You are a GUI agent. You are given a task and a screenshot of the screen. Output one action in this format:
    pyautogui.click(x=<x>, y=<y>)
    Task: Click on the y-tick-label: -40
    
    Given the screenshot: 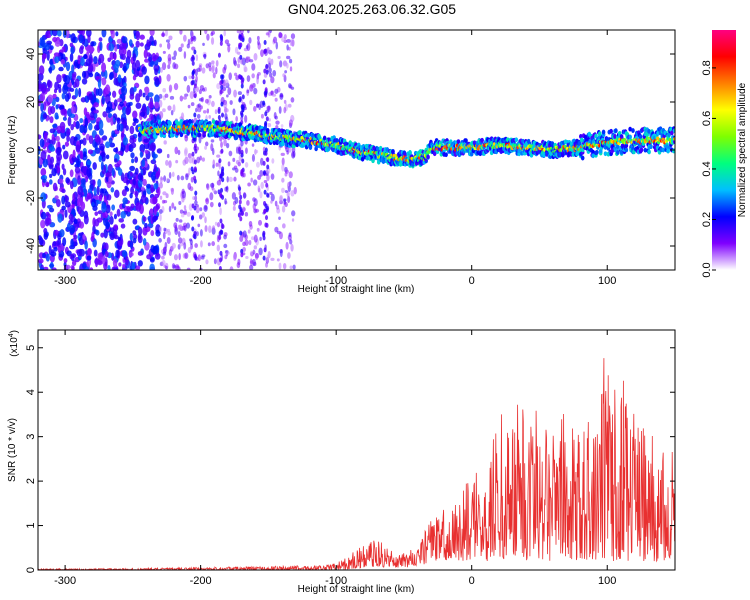 What is the action you would take?
    pyautogui.click(x=31, y=246)
    